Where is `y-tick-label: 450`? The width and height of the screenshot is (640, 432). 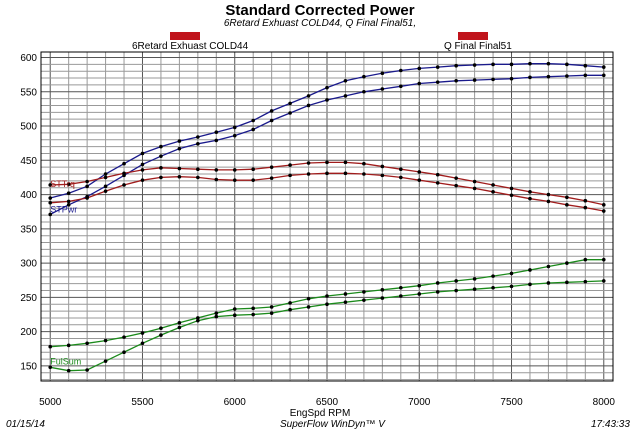
y-tick-label: 450 is located at coordinates (28, 161).